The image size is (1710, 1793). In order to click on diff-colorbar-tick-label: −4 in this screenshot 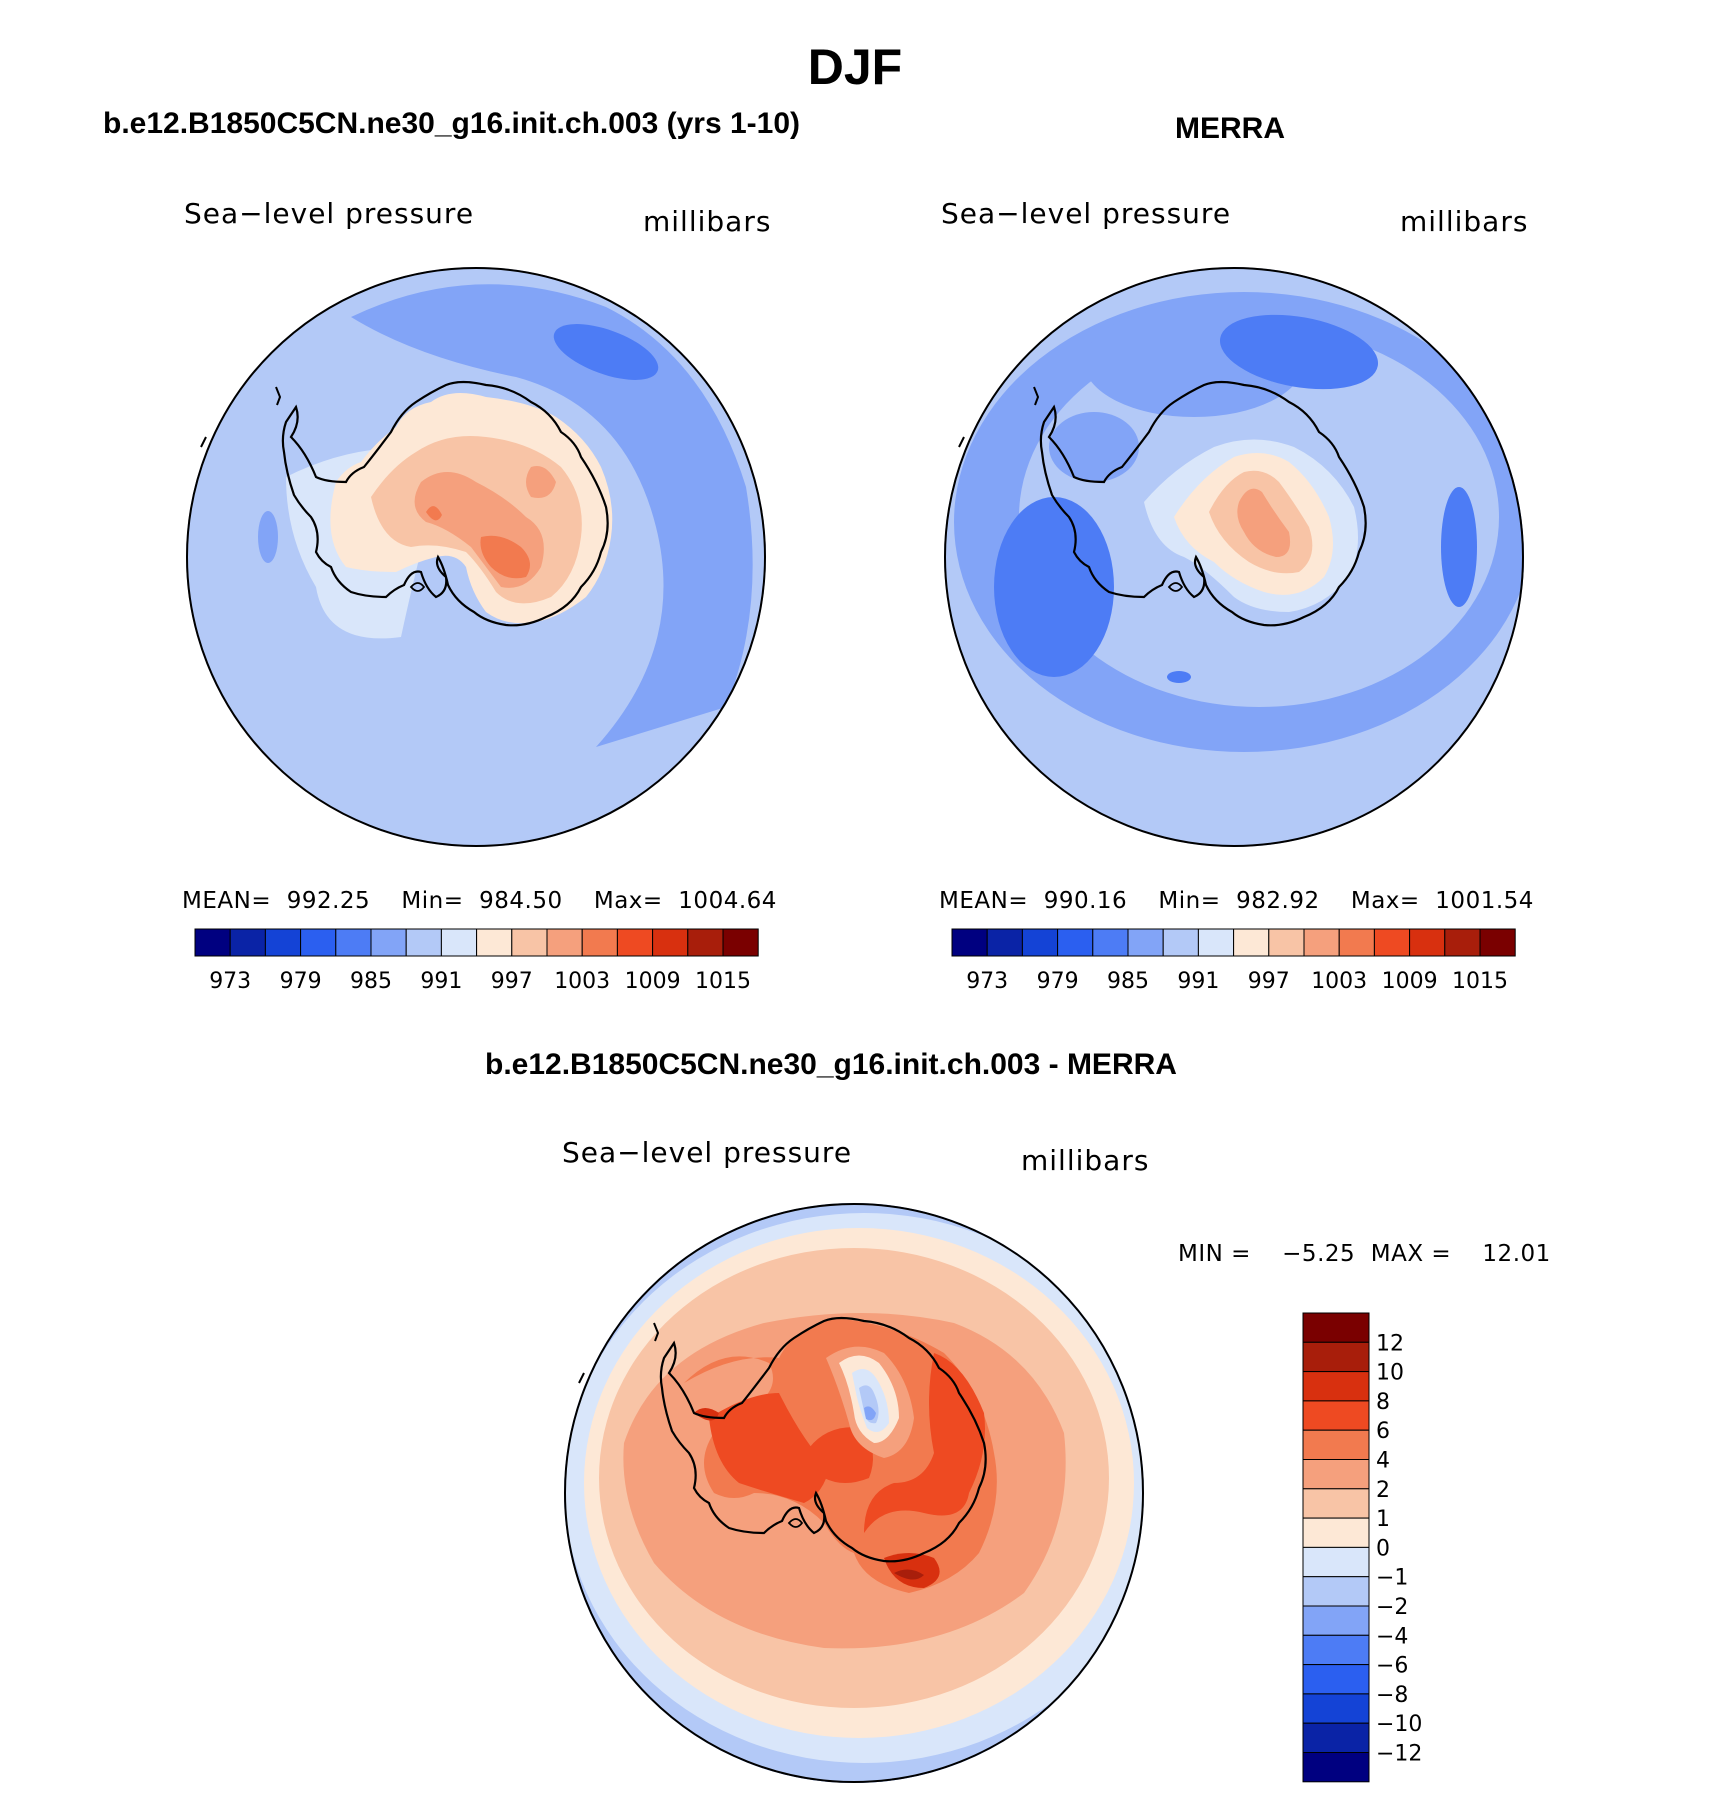, I will do `click(1392, 1636)`.